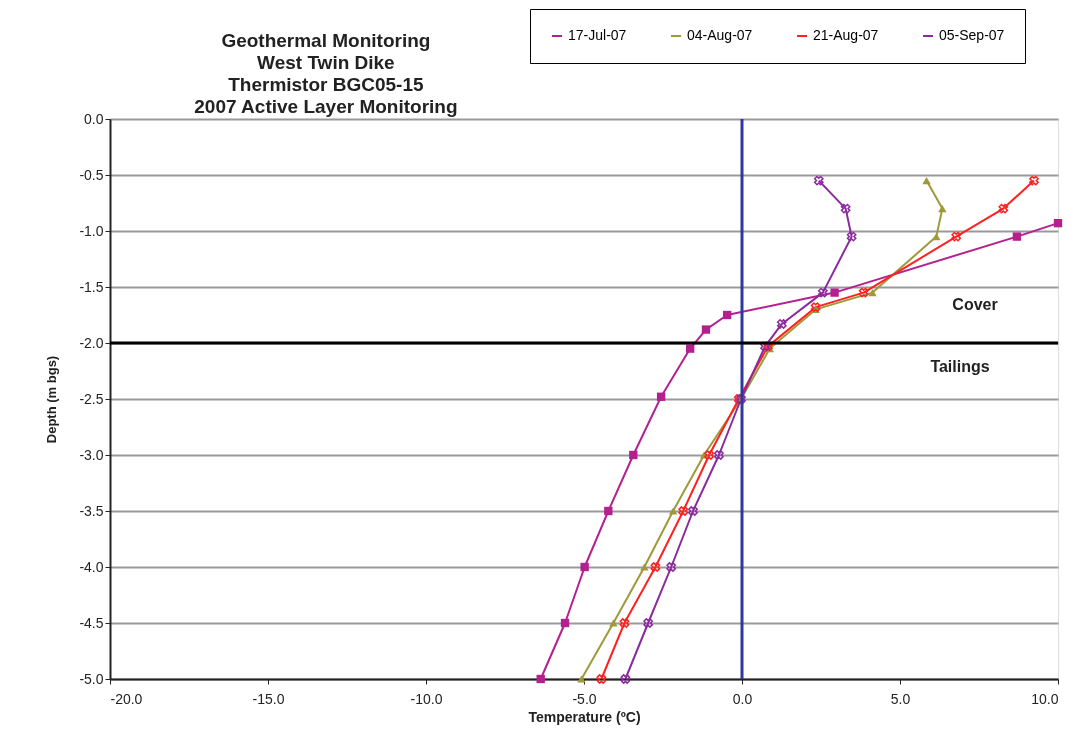  Describe the element at coordinates (91, 454) in the screenshot. I see `y-tick-label: -3.0` at that location.